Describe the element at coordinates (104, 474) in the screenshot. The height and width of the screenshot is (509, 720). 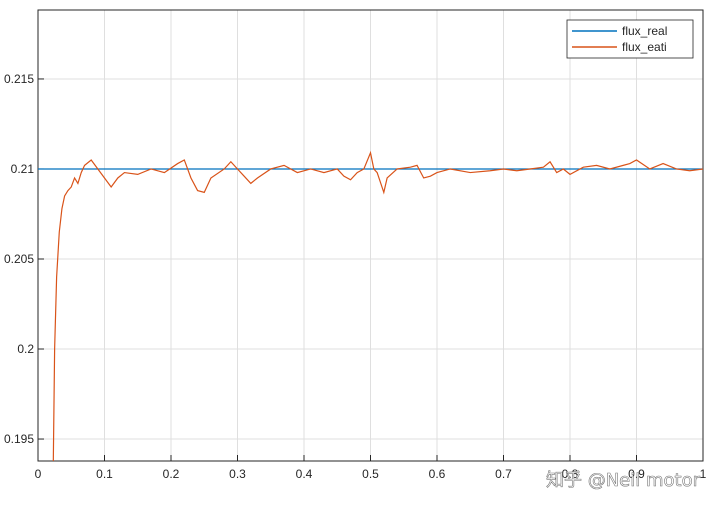
I see `x-tick-label: 0.1` at that location.